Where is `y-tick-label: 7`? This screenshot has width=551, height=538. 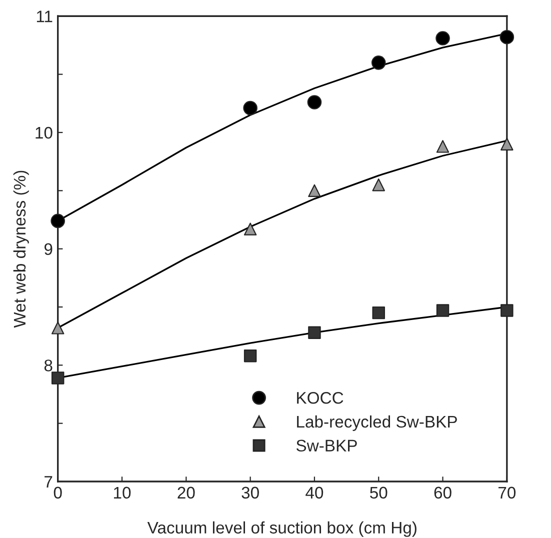 y-tick-label: 7 is located at coordinates (48, 482).